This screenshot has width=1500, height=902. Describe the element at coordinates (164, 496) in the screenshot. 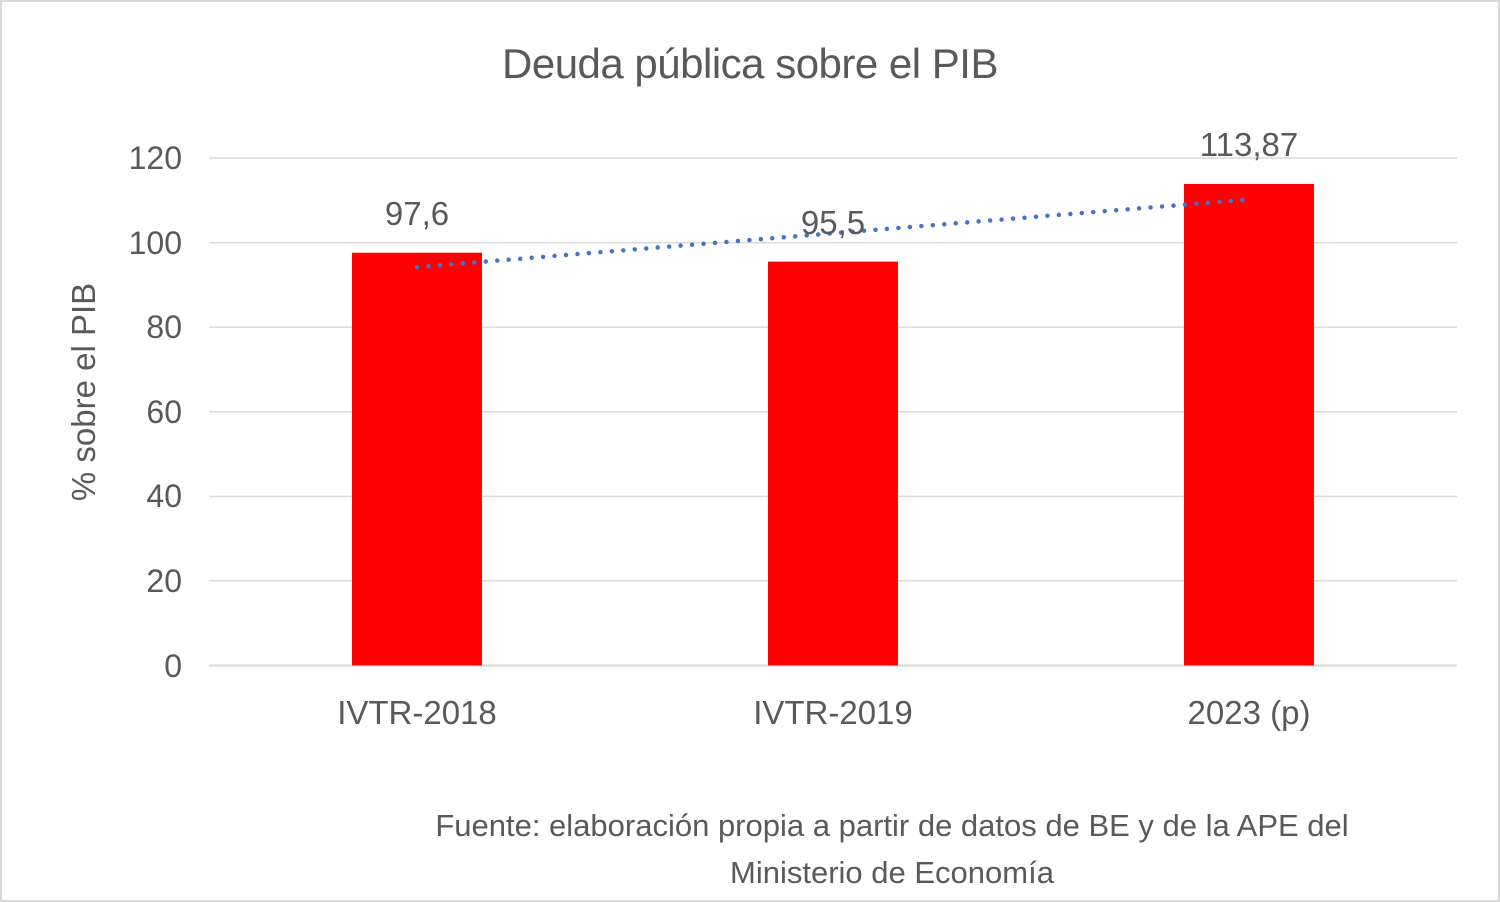

I see `y-tick-label: 40` at that location.